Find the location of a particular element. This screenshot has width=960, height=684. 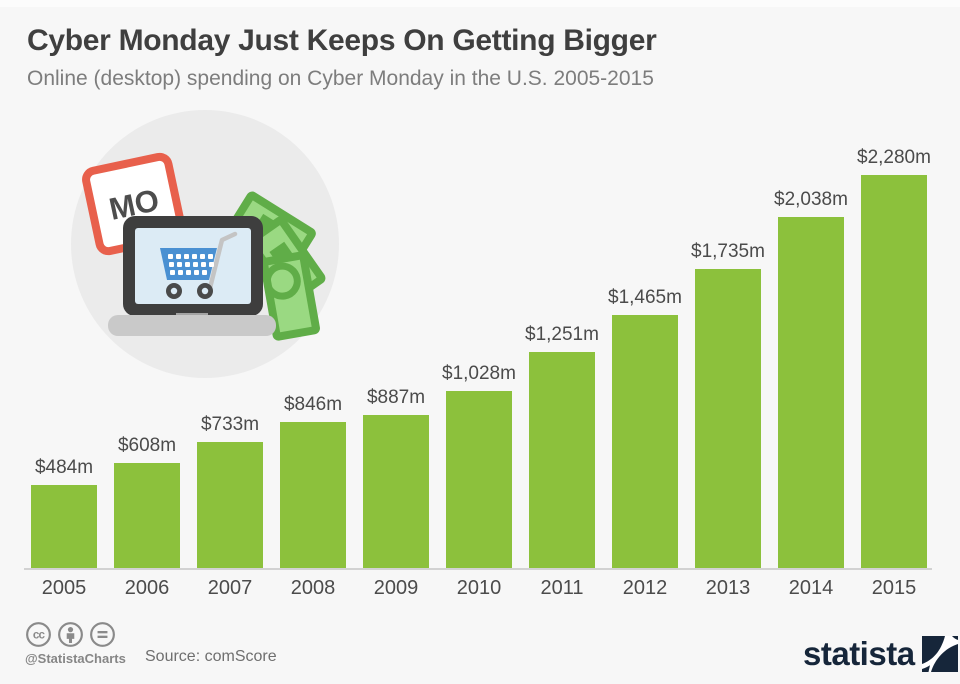

money-icon is located at coordinates (277, 266).